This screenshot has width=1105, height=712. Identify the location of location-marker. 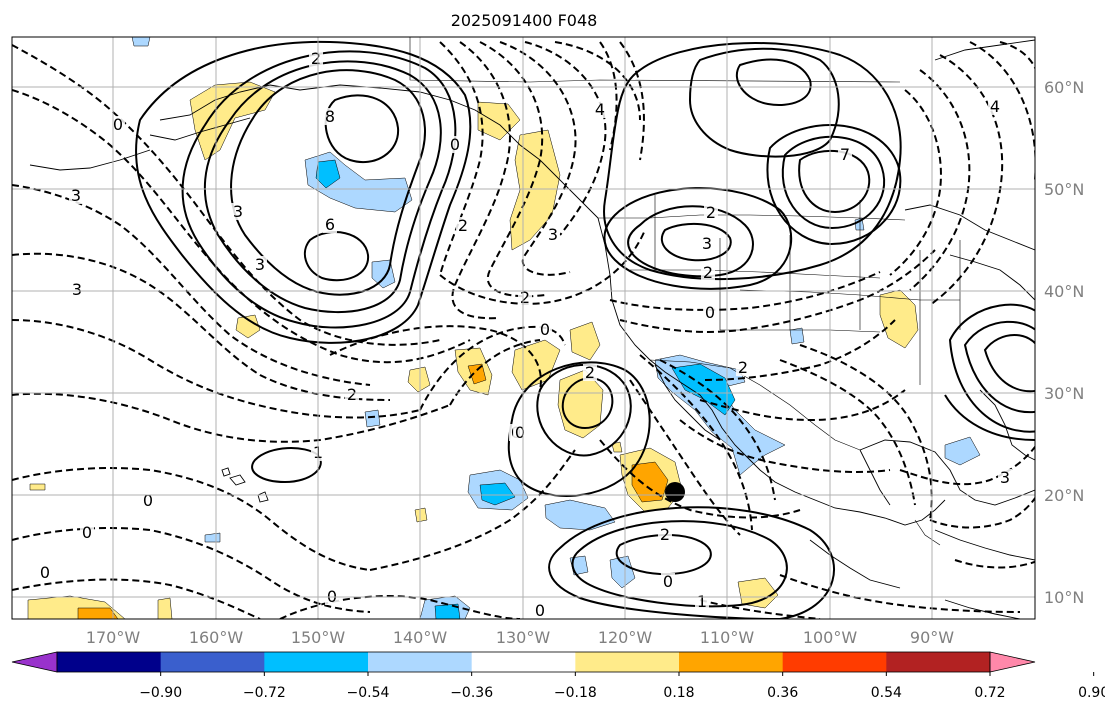
(675, 492).